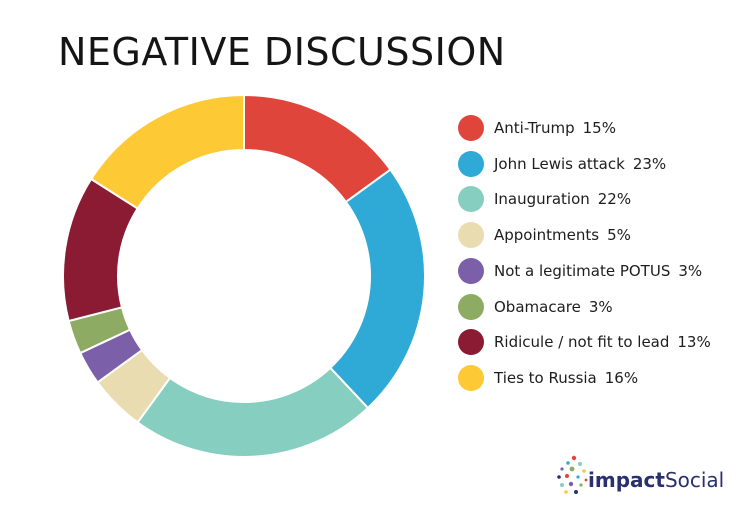  Describe the element at coordinates (621, 377) in the screenshot. I see `legend-label-value: 16%` at that location.